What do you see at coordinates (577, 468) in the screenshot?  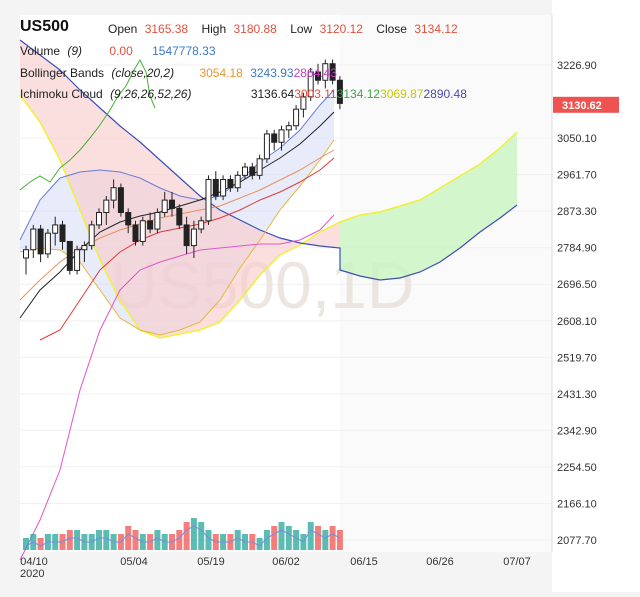 I see `y-tick-label: 2254.50` at bounding box center [577, 468].